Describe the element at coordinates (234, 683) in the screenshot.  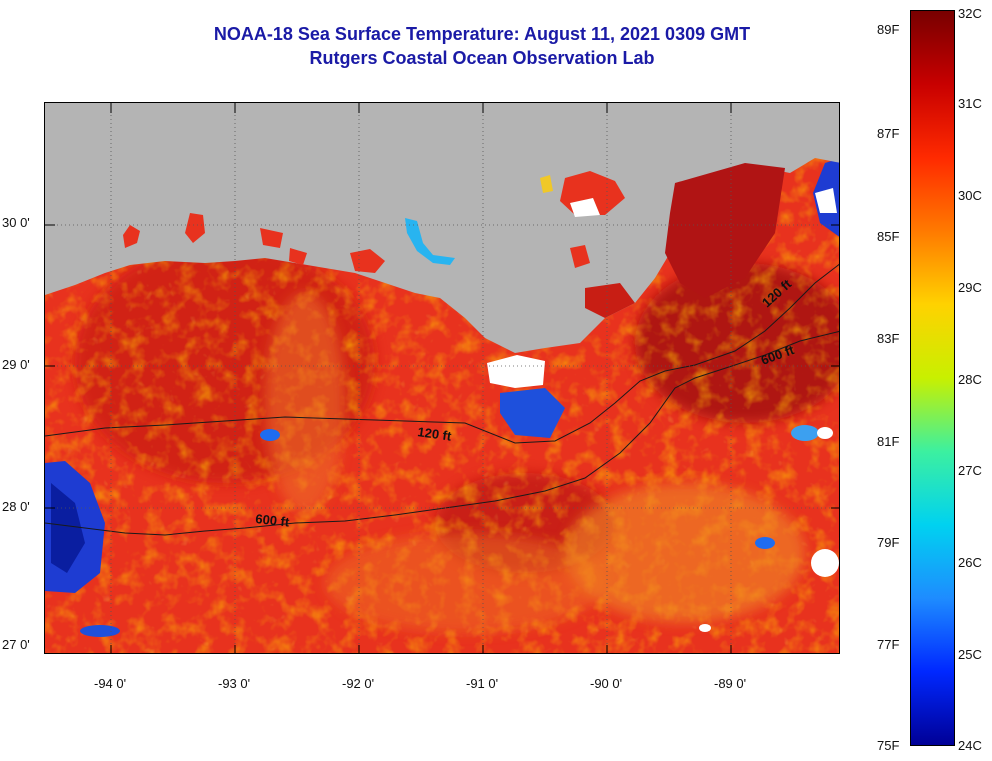
I see `lon-label-93: -93 0'` at that location.